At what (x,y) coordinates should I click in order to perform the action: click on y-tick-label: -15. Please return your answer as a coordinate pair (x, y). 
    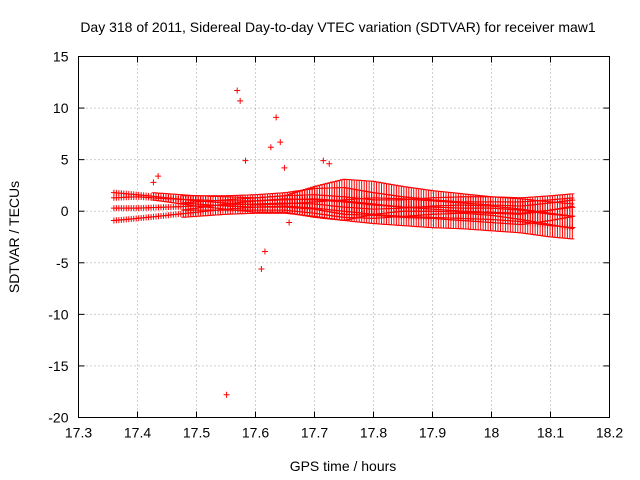
    Looking at the image, I should click on (58, 366).